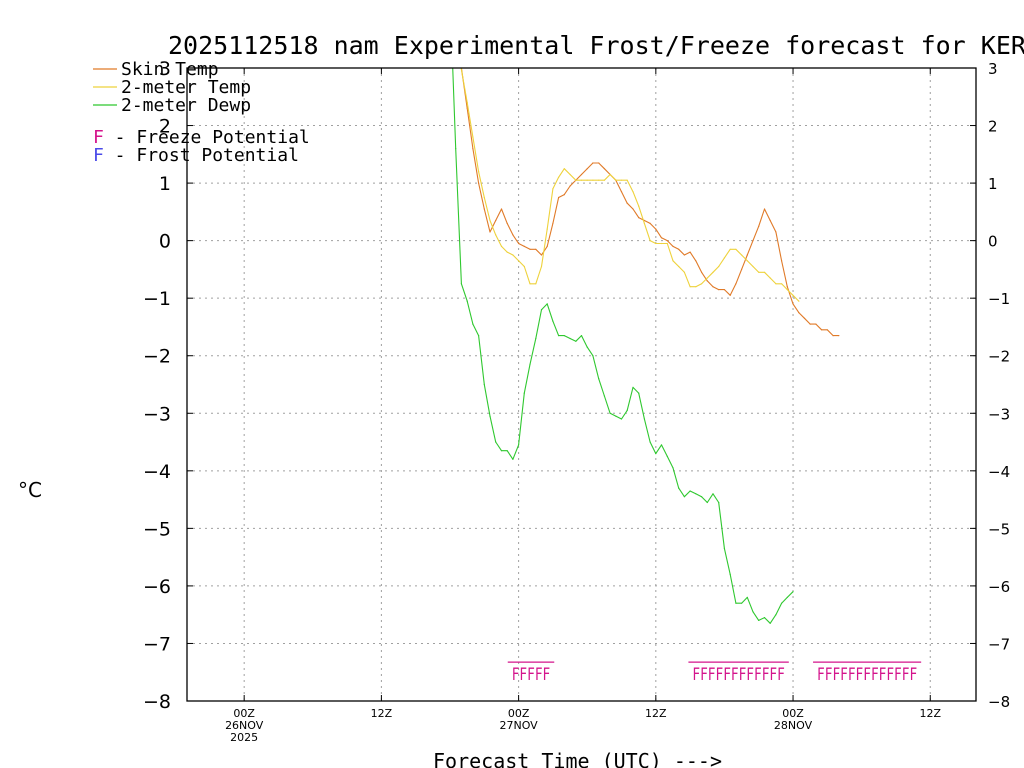  Describe the element at coordinates (196, 155) in the screenshot. I see `legend-frost-potential: F - Frost Potential` at that location.